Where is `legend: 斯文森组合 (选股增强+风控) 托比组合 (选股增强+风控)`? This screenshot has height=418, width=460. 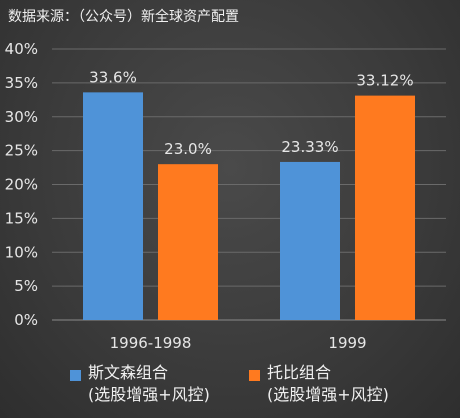
legend: 斯文森组合 (选股增强+风控) 托比组合 (选股增强+风控) is located at coordinates (230, 390).